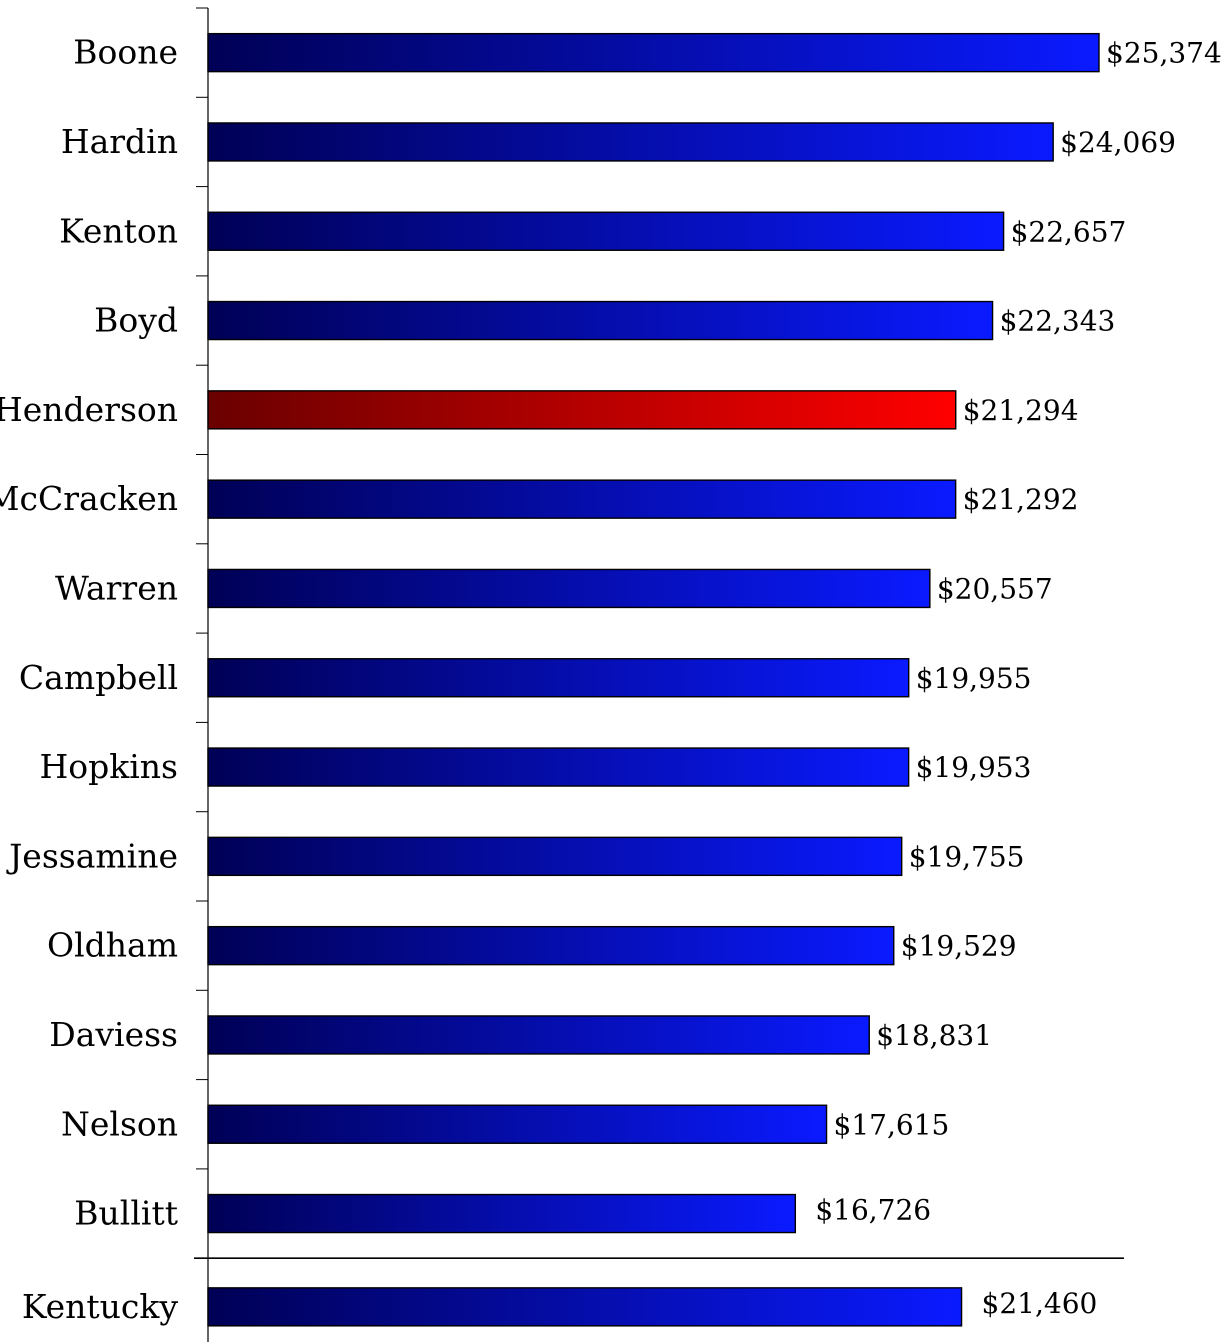  I want to click on value-label-hopkins: $19,953, so click(974, 767).